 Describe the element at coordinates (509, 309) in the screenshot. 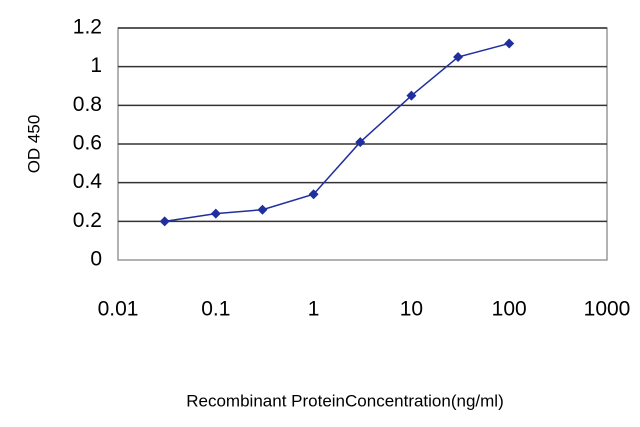

I see `x-tick-label: 100` at that location.